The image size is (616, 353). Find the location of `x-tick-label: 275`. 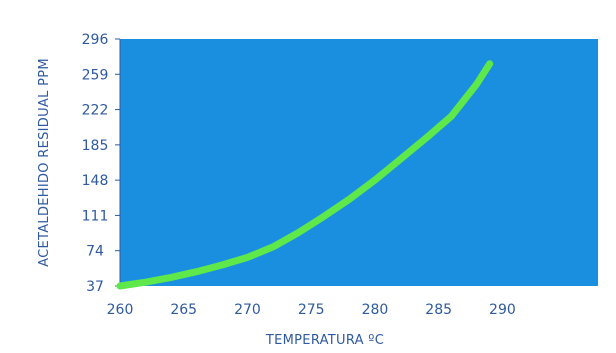

x-tick-label: 275 is located at coordinates (311, 310).